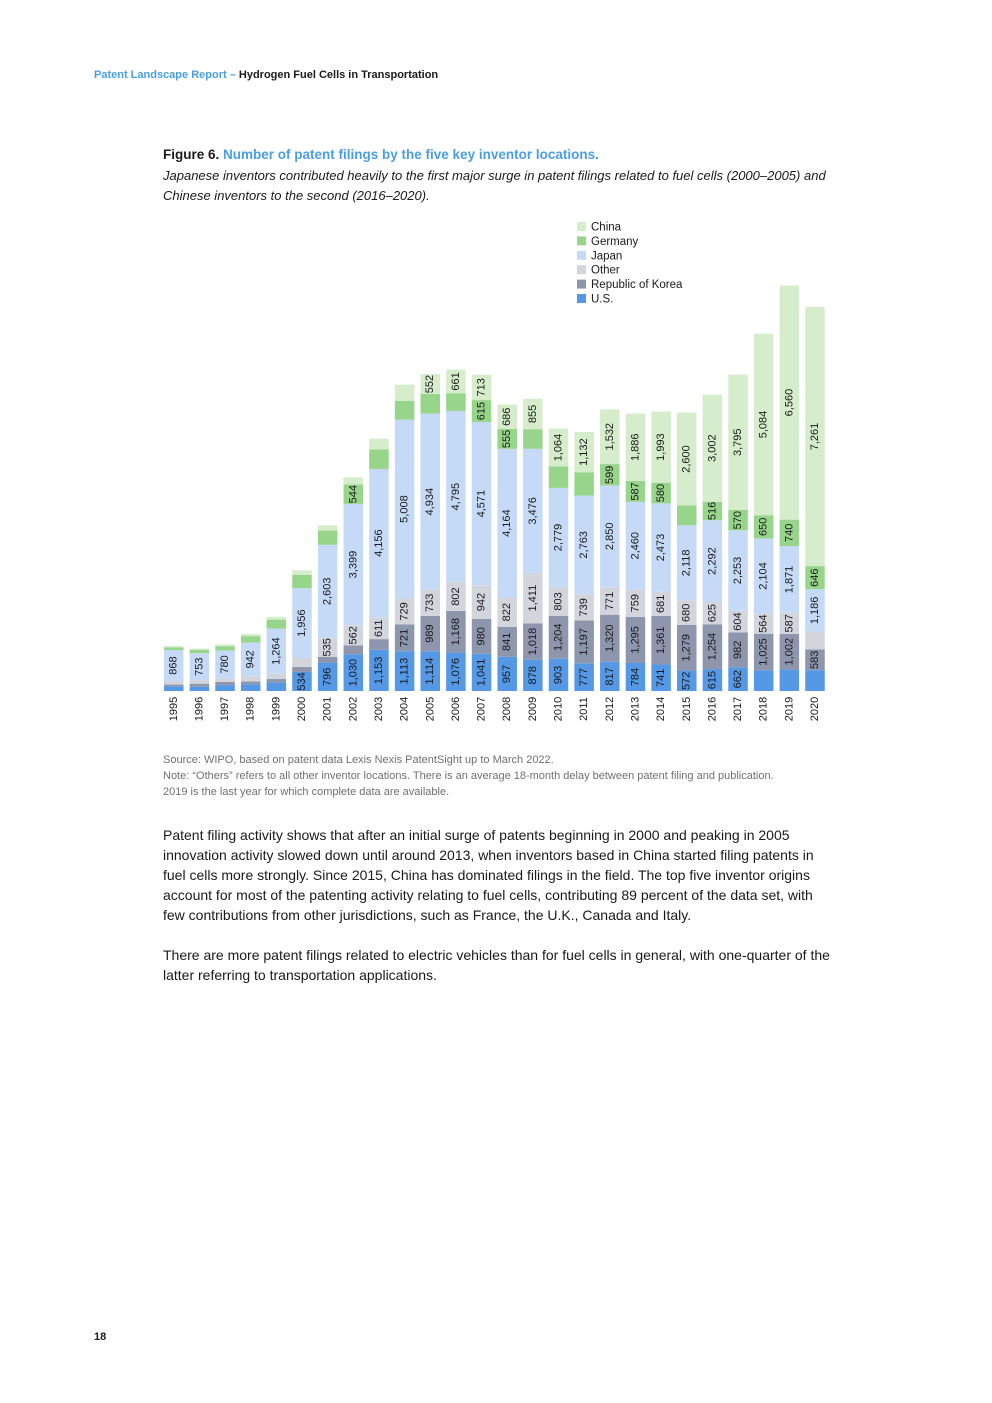  I want to click on bar-segment-u-s-1999, so click(276, 686).